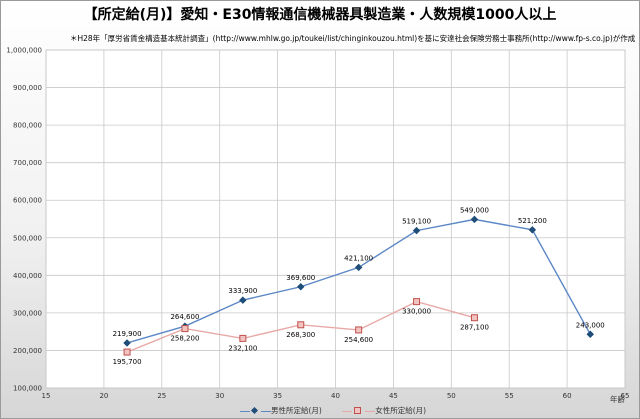 The image size is (640, 419). Describe the element at coordinates (300, 278) in the screenshot. I see `data-label: 369,600` at that location.